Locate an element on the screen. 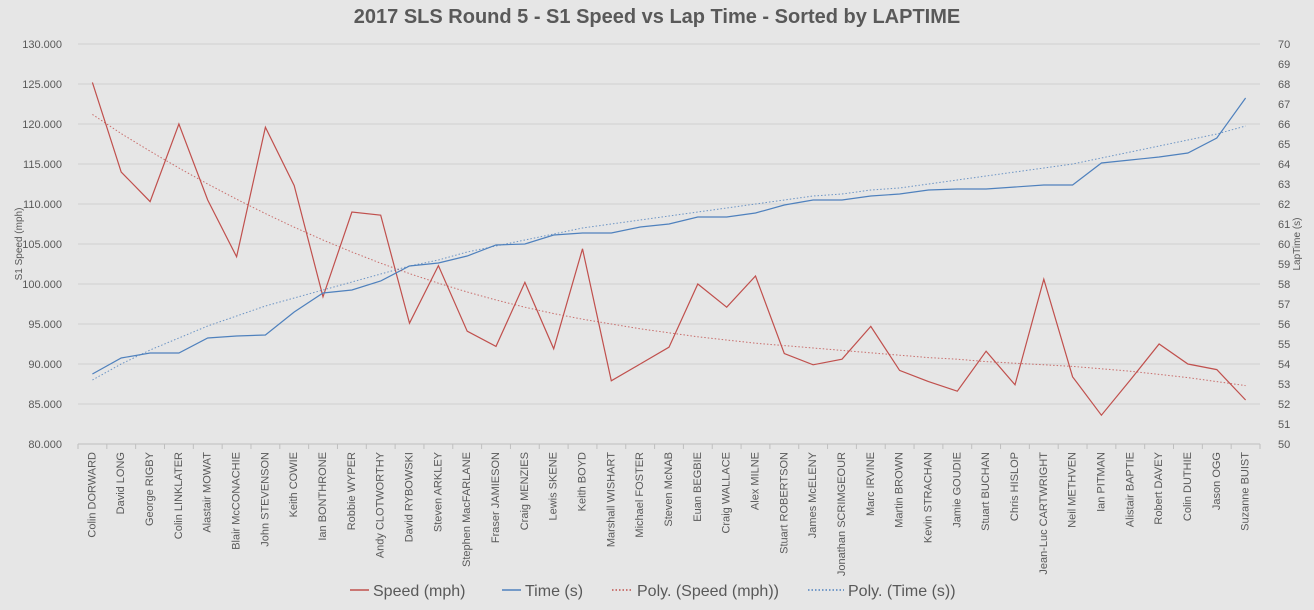 This screenshot has height=610, width=1314. y2-tick-label: 70 is located at coordinates (1284, 45).